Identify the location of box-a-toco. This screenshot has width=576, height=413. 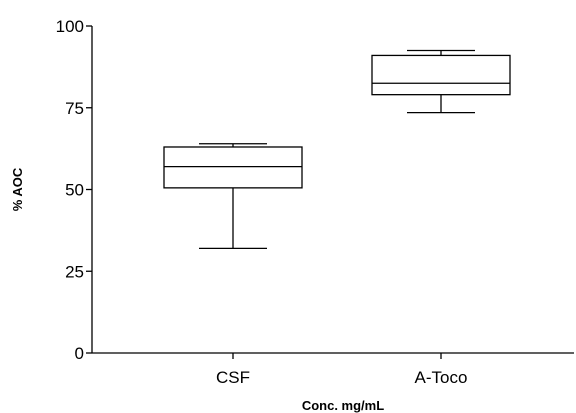
(441, 81).